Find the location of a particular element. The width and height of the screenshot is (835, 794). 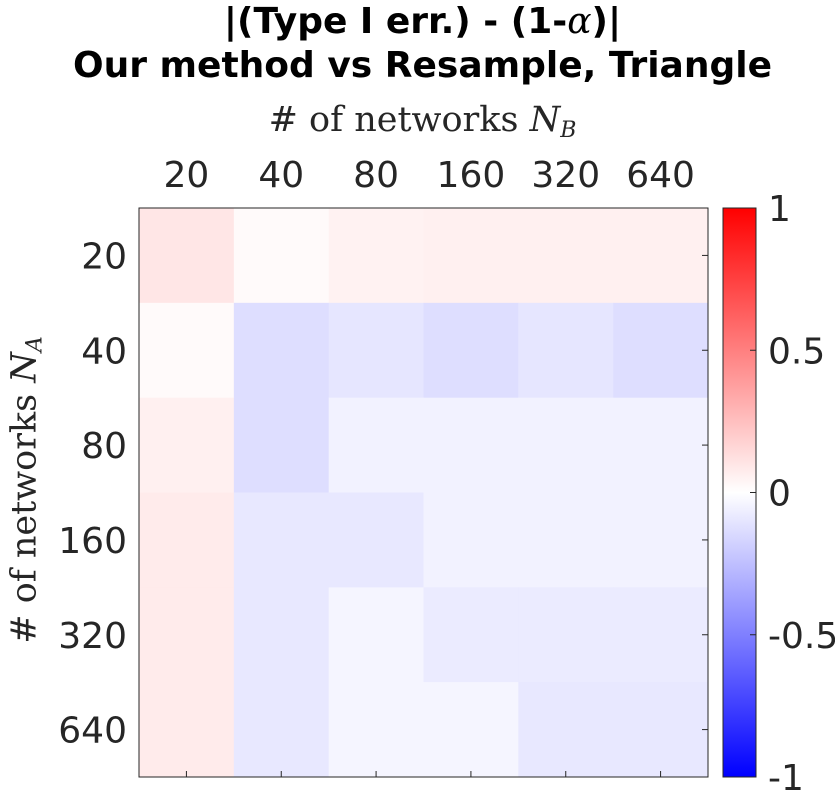

y-tick-label: 40 is located at coordinates (104, 351).